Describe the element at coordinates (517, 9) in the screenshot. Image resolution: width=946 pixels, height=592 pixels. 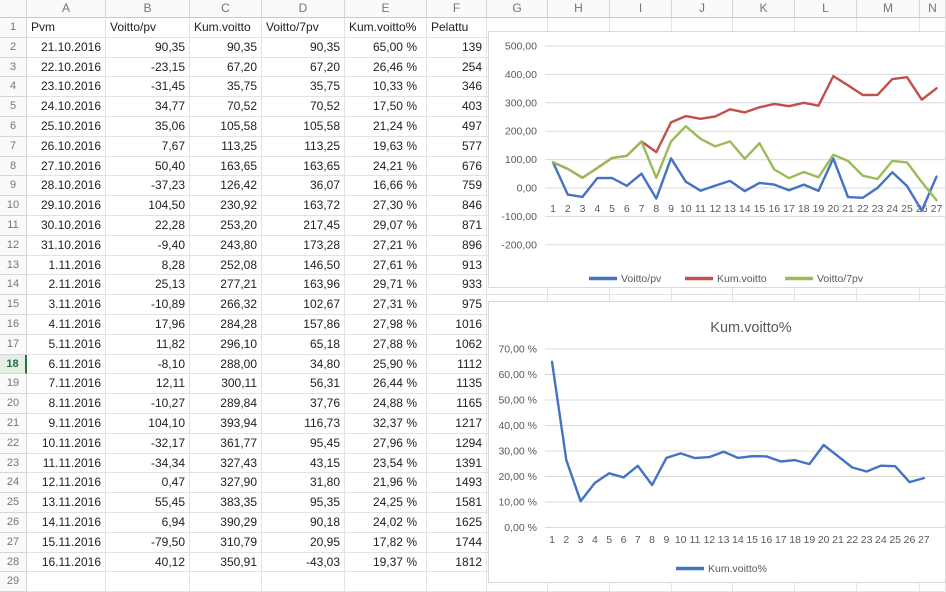
I see `column-header-G: G` at that location.